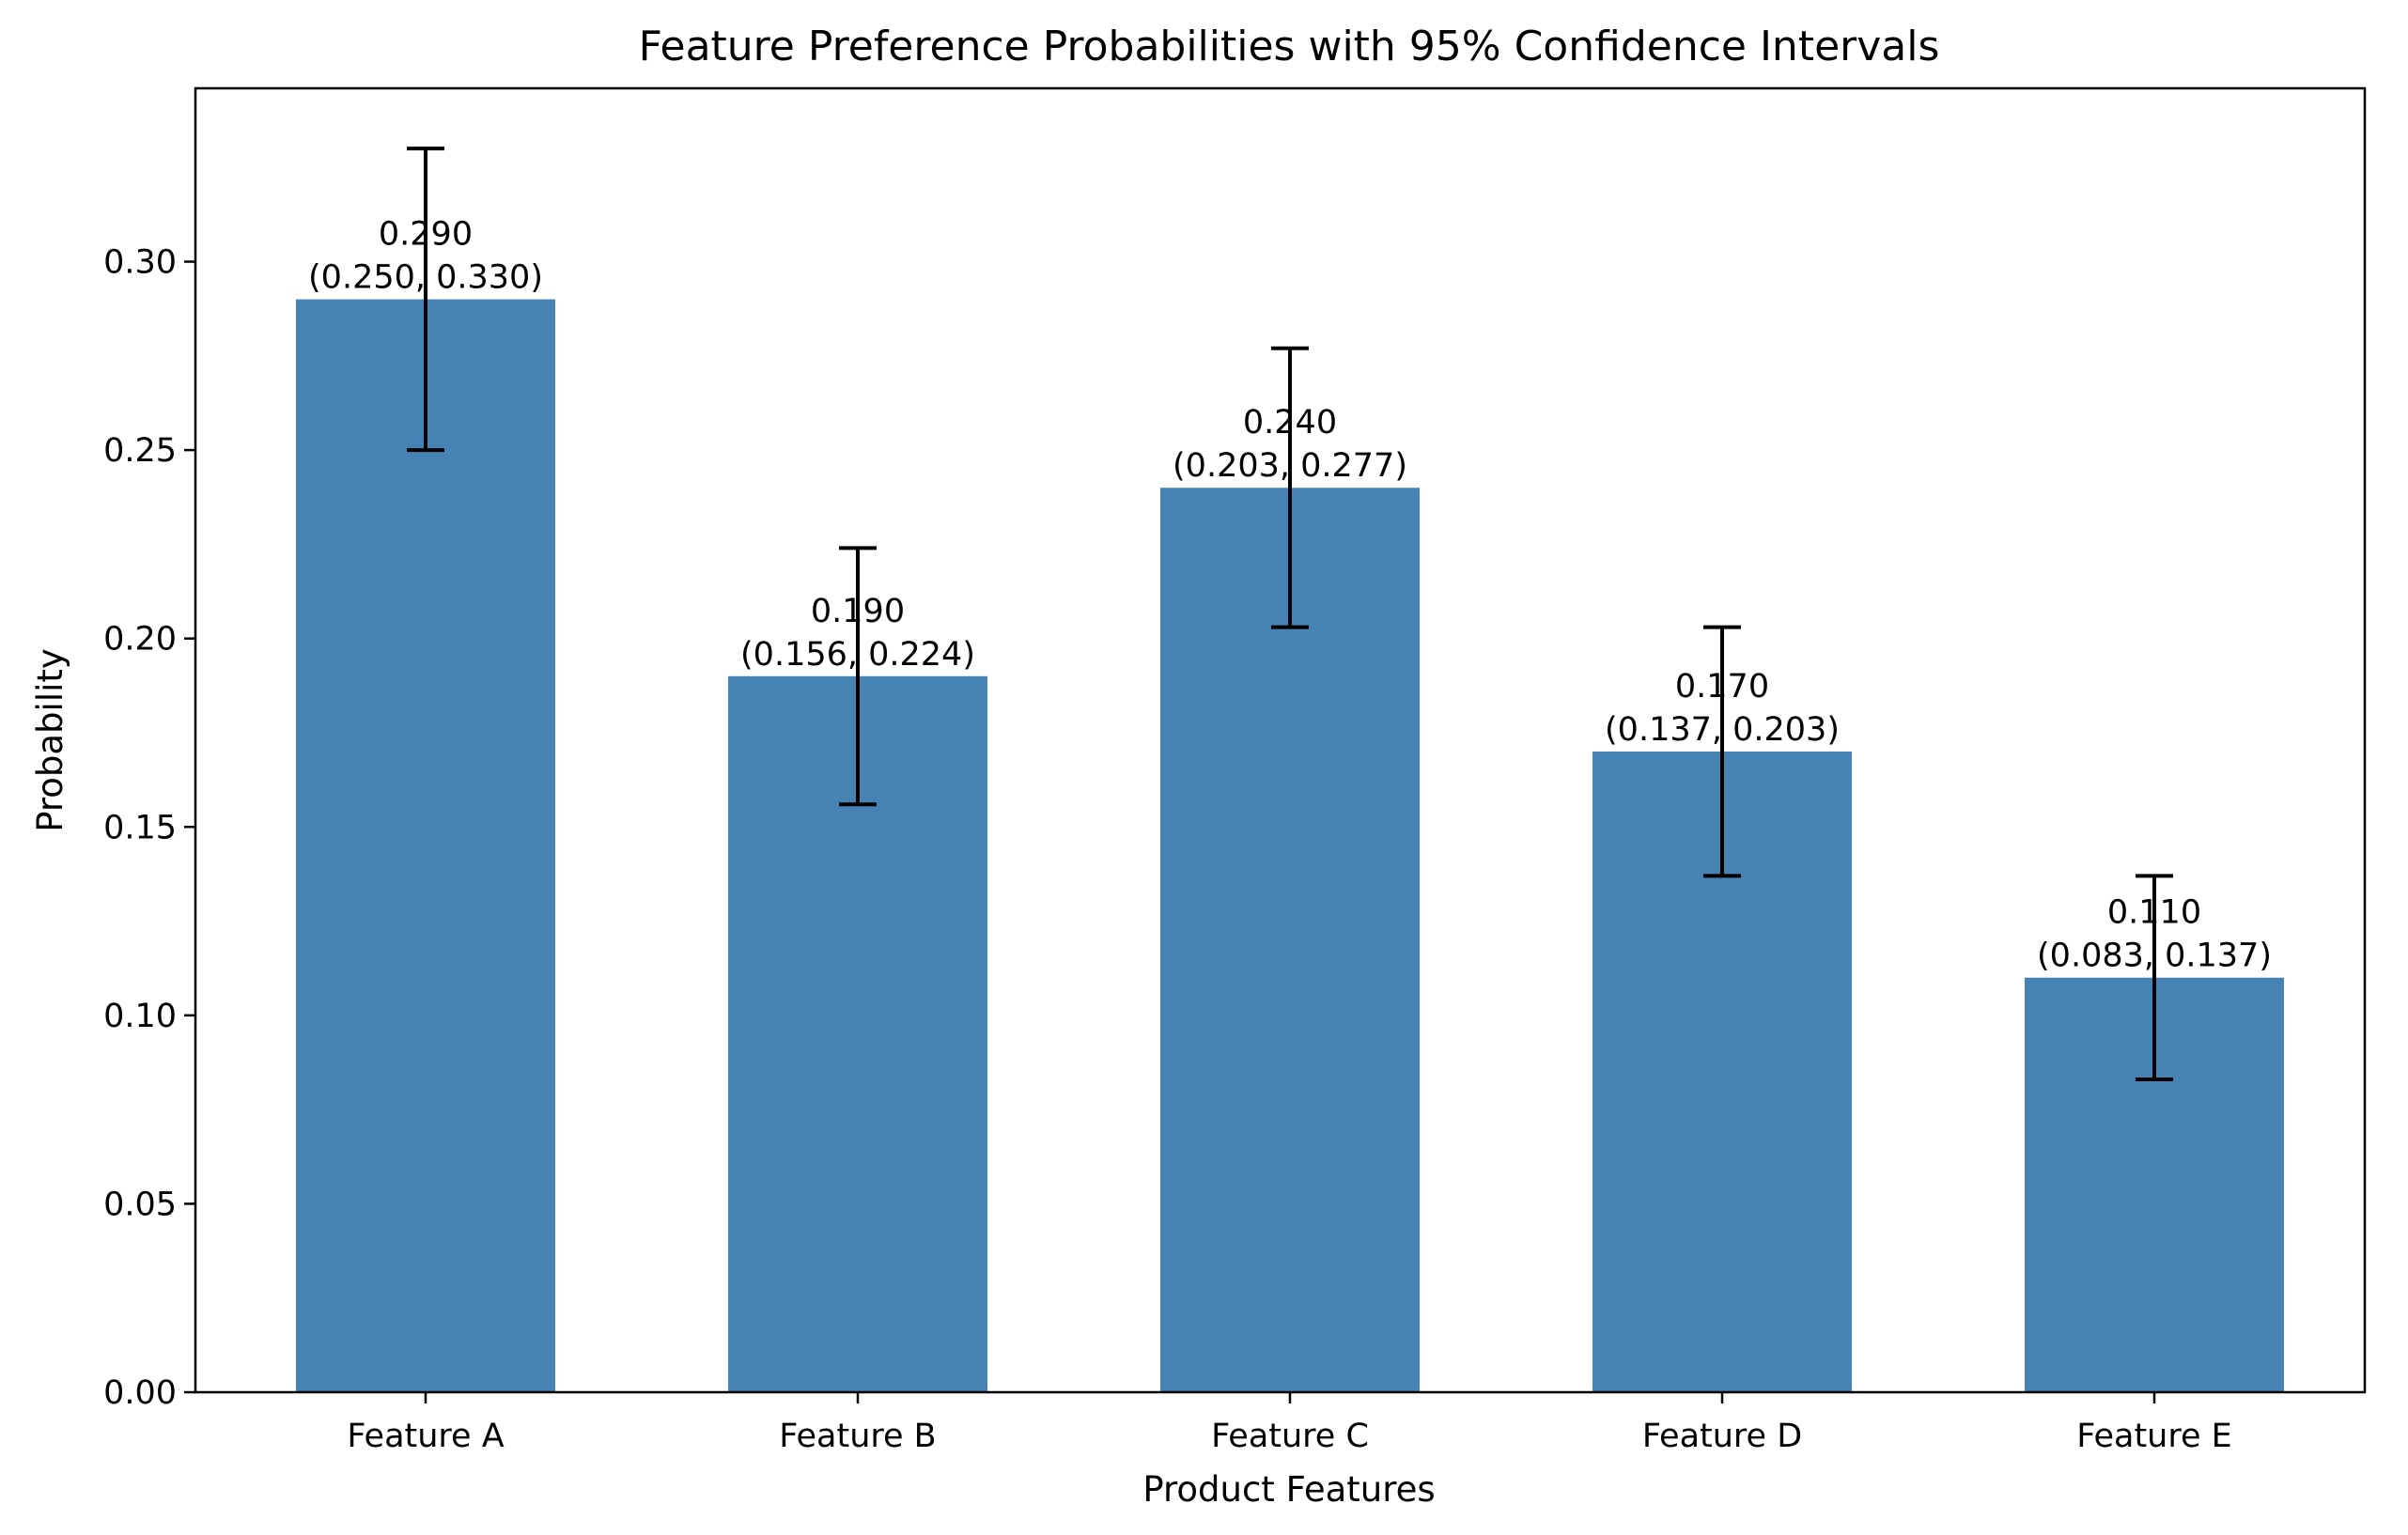  What do you see at coordinates (50, 740) in the screenshot?
I see `y-axis-label: Probability` at bounding box center [50, 740].